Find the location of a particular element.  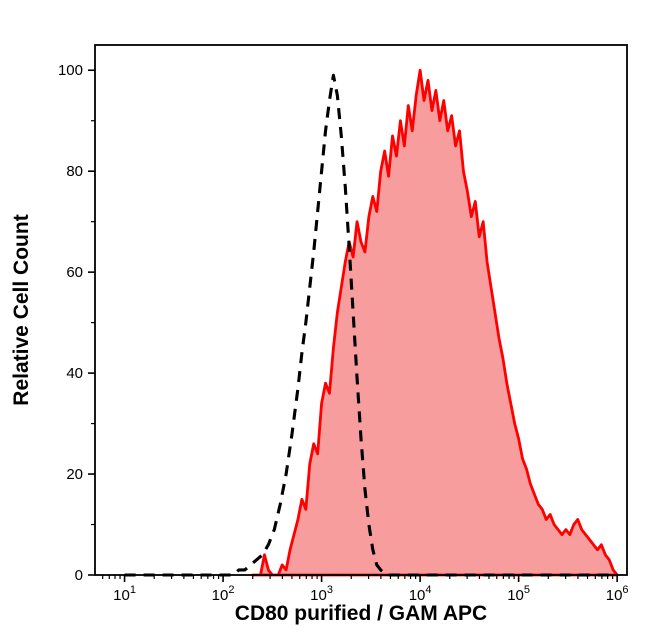

x-tick-label: 10³ is located at coordinates (321, 594).